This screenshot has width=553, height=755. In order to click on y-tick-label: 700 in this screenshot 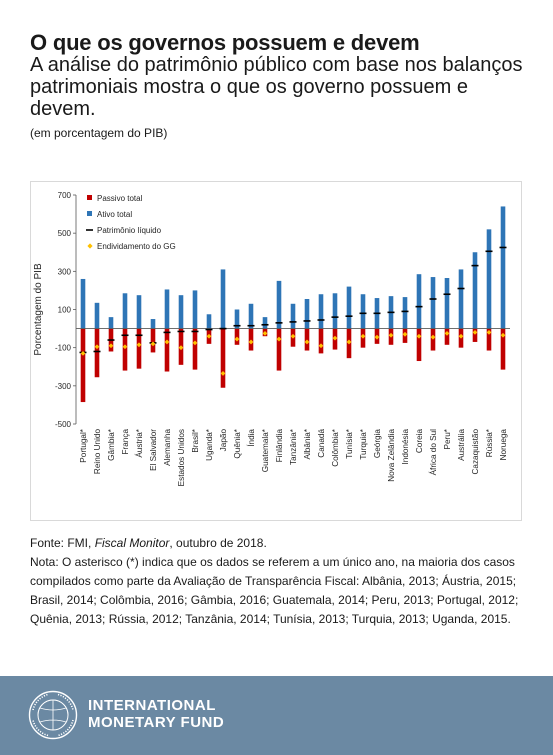, I will do `click(65, 195)`.